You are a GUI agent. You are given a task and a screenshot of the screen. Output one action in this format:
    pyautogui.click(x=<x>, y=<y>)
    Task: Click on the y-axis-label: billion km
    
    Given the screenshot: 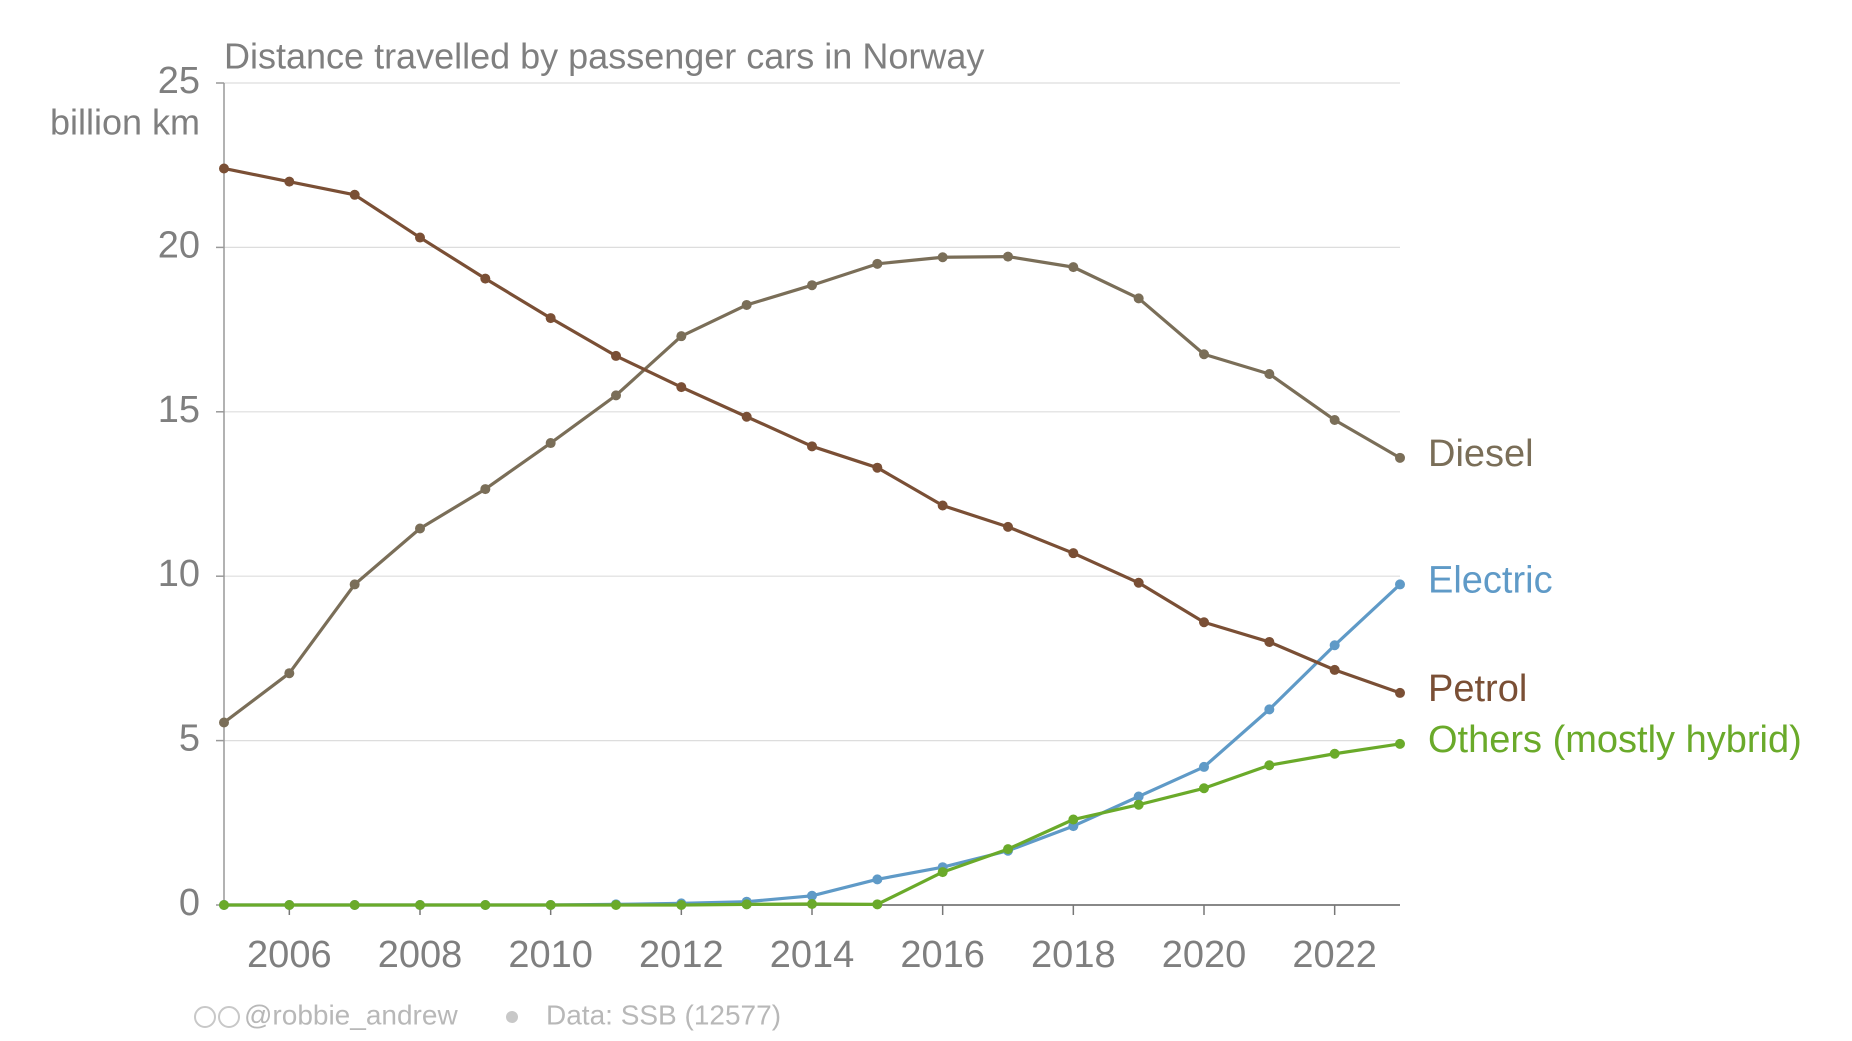 What is the action you would take?
    pyautogui.click(x=125, y=122)
    